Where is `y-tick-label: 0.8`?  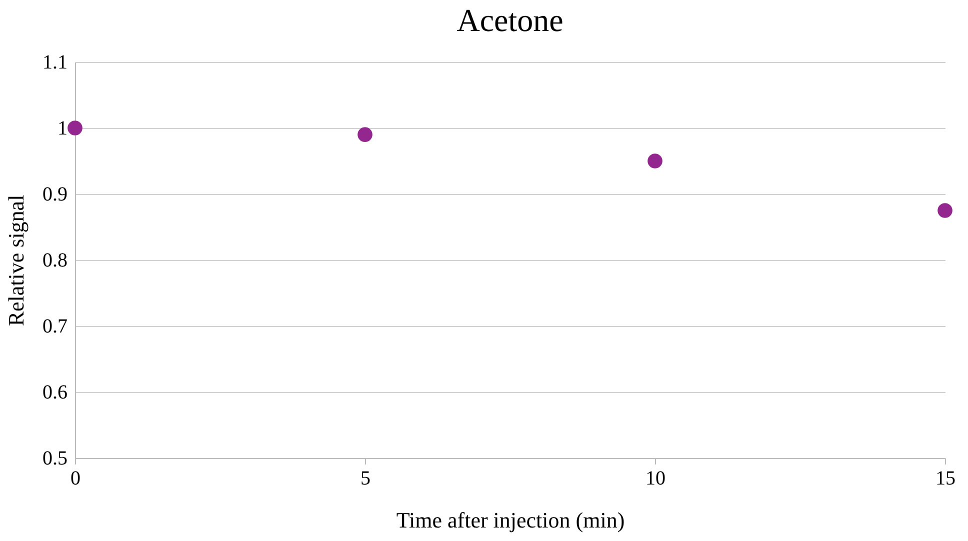 y-tick-label: 0.8 is located at coordinates (55, 261).